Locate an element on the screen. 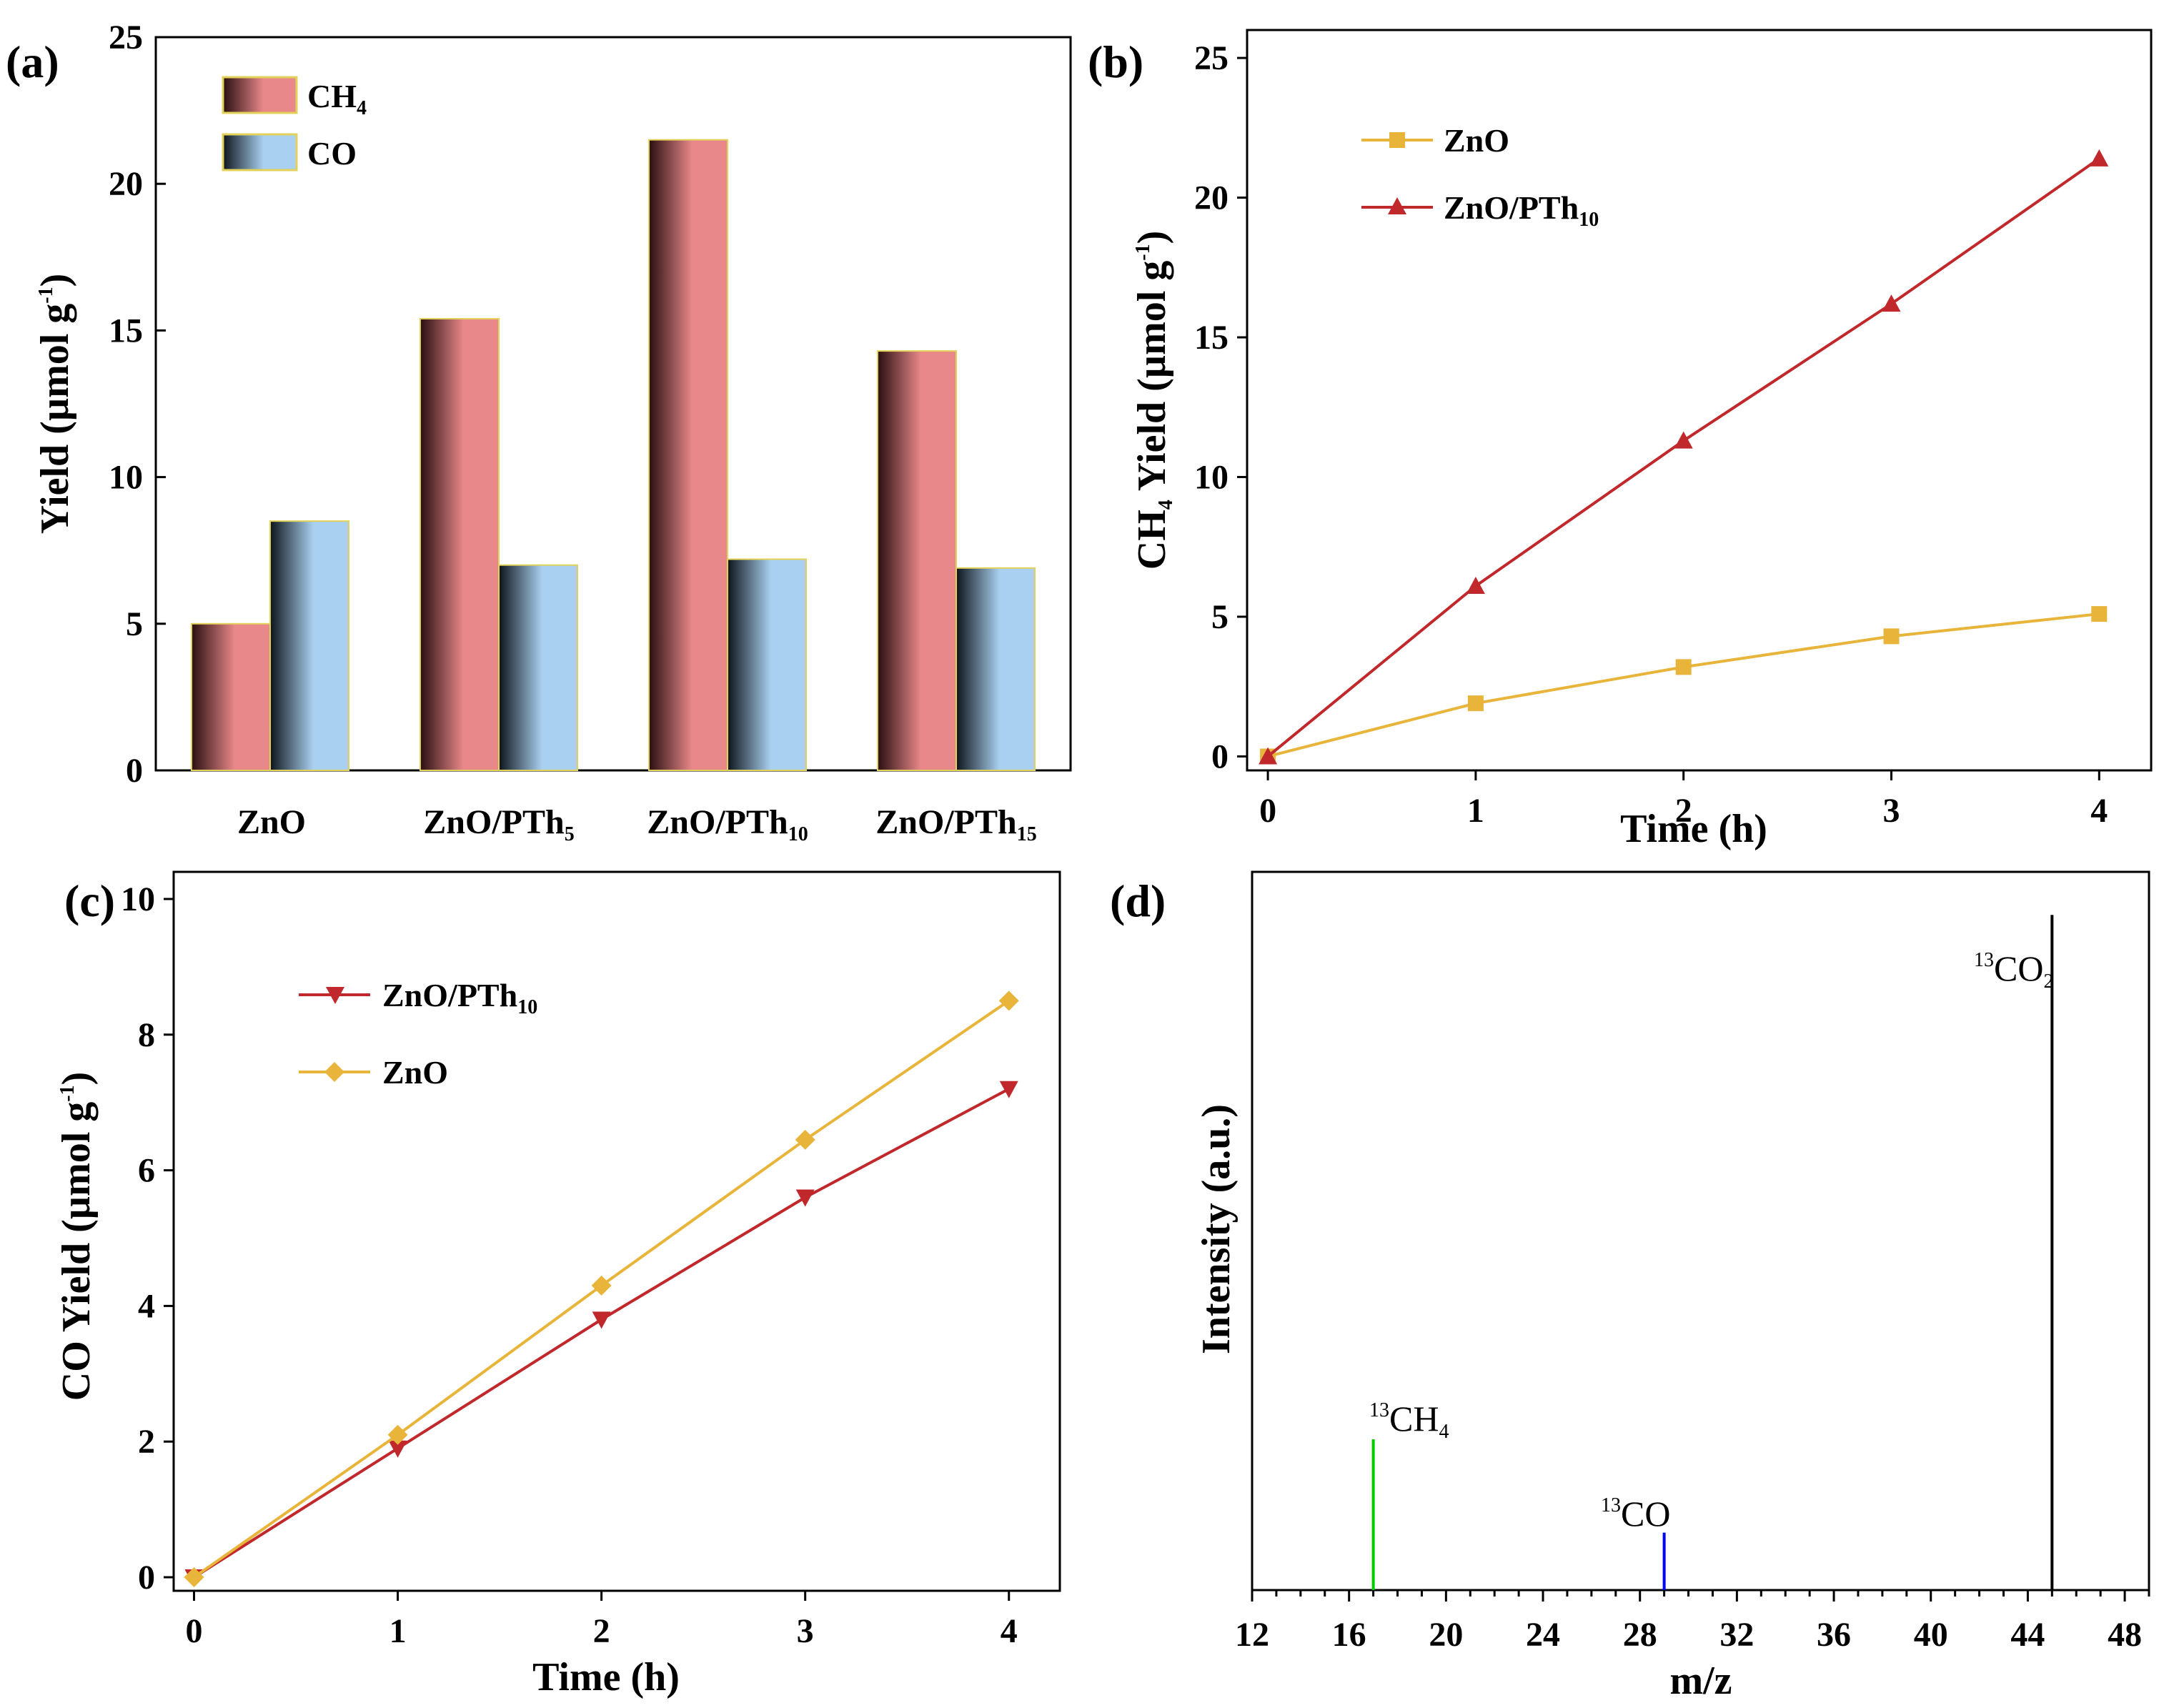  panel-c-legend: ZnO/PTh10 ZnO is located at coordinates (418, 1034).